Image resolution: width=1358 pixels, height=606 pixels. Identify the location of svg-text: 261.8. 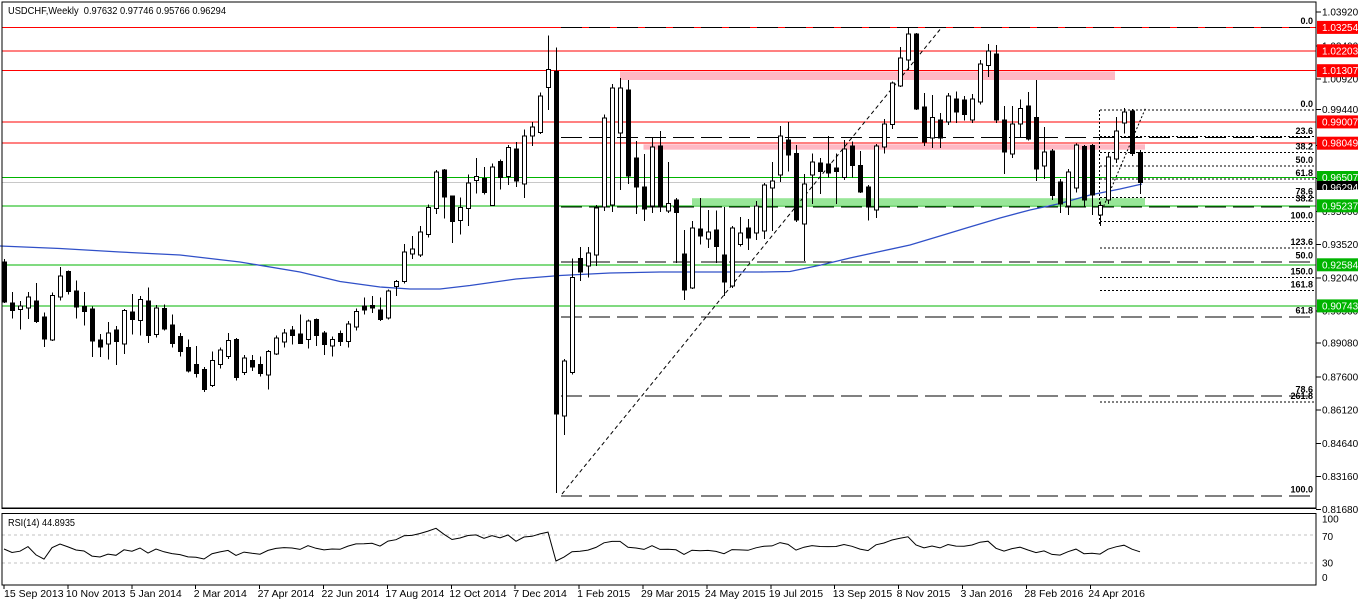
(1301, 396).